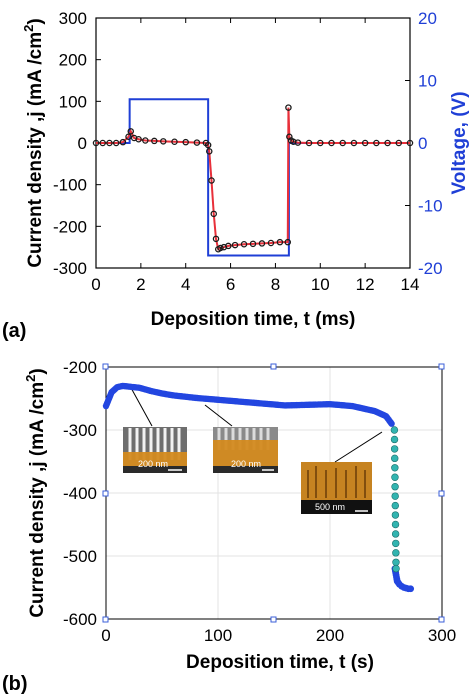 This screenshot has width=474, height=697. Describe the element at coordinates (80, 619) in the screenshot. I see `y-tick-label-b: -600` at that location.